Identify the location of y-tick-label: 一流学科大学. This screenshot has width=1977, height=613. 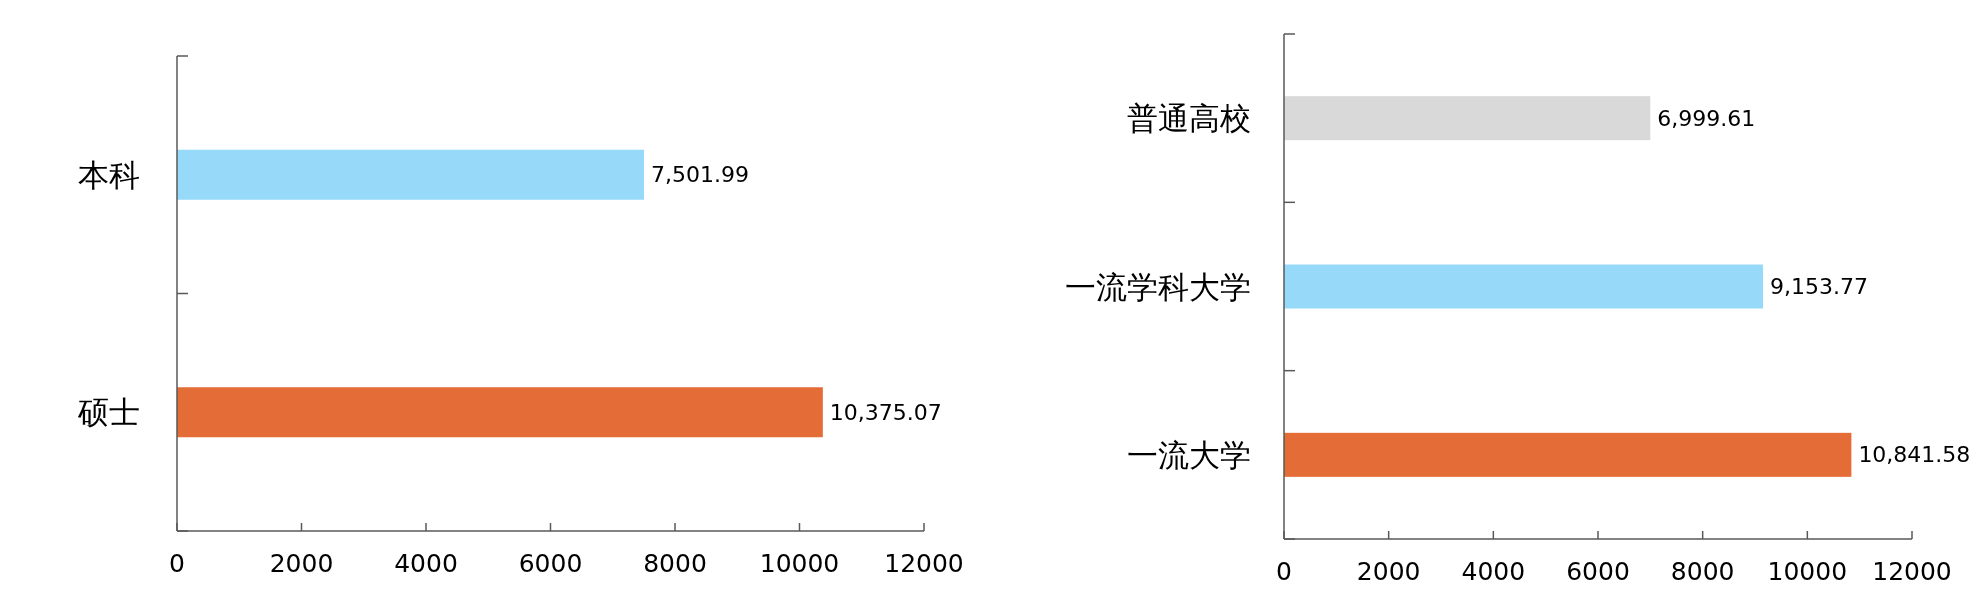
(1158, 286).